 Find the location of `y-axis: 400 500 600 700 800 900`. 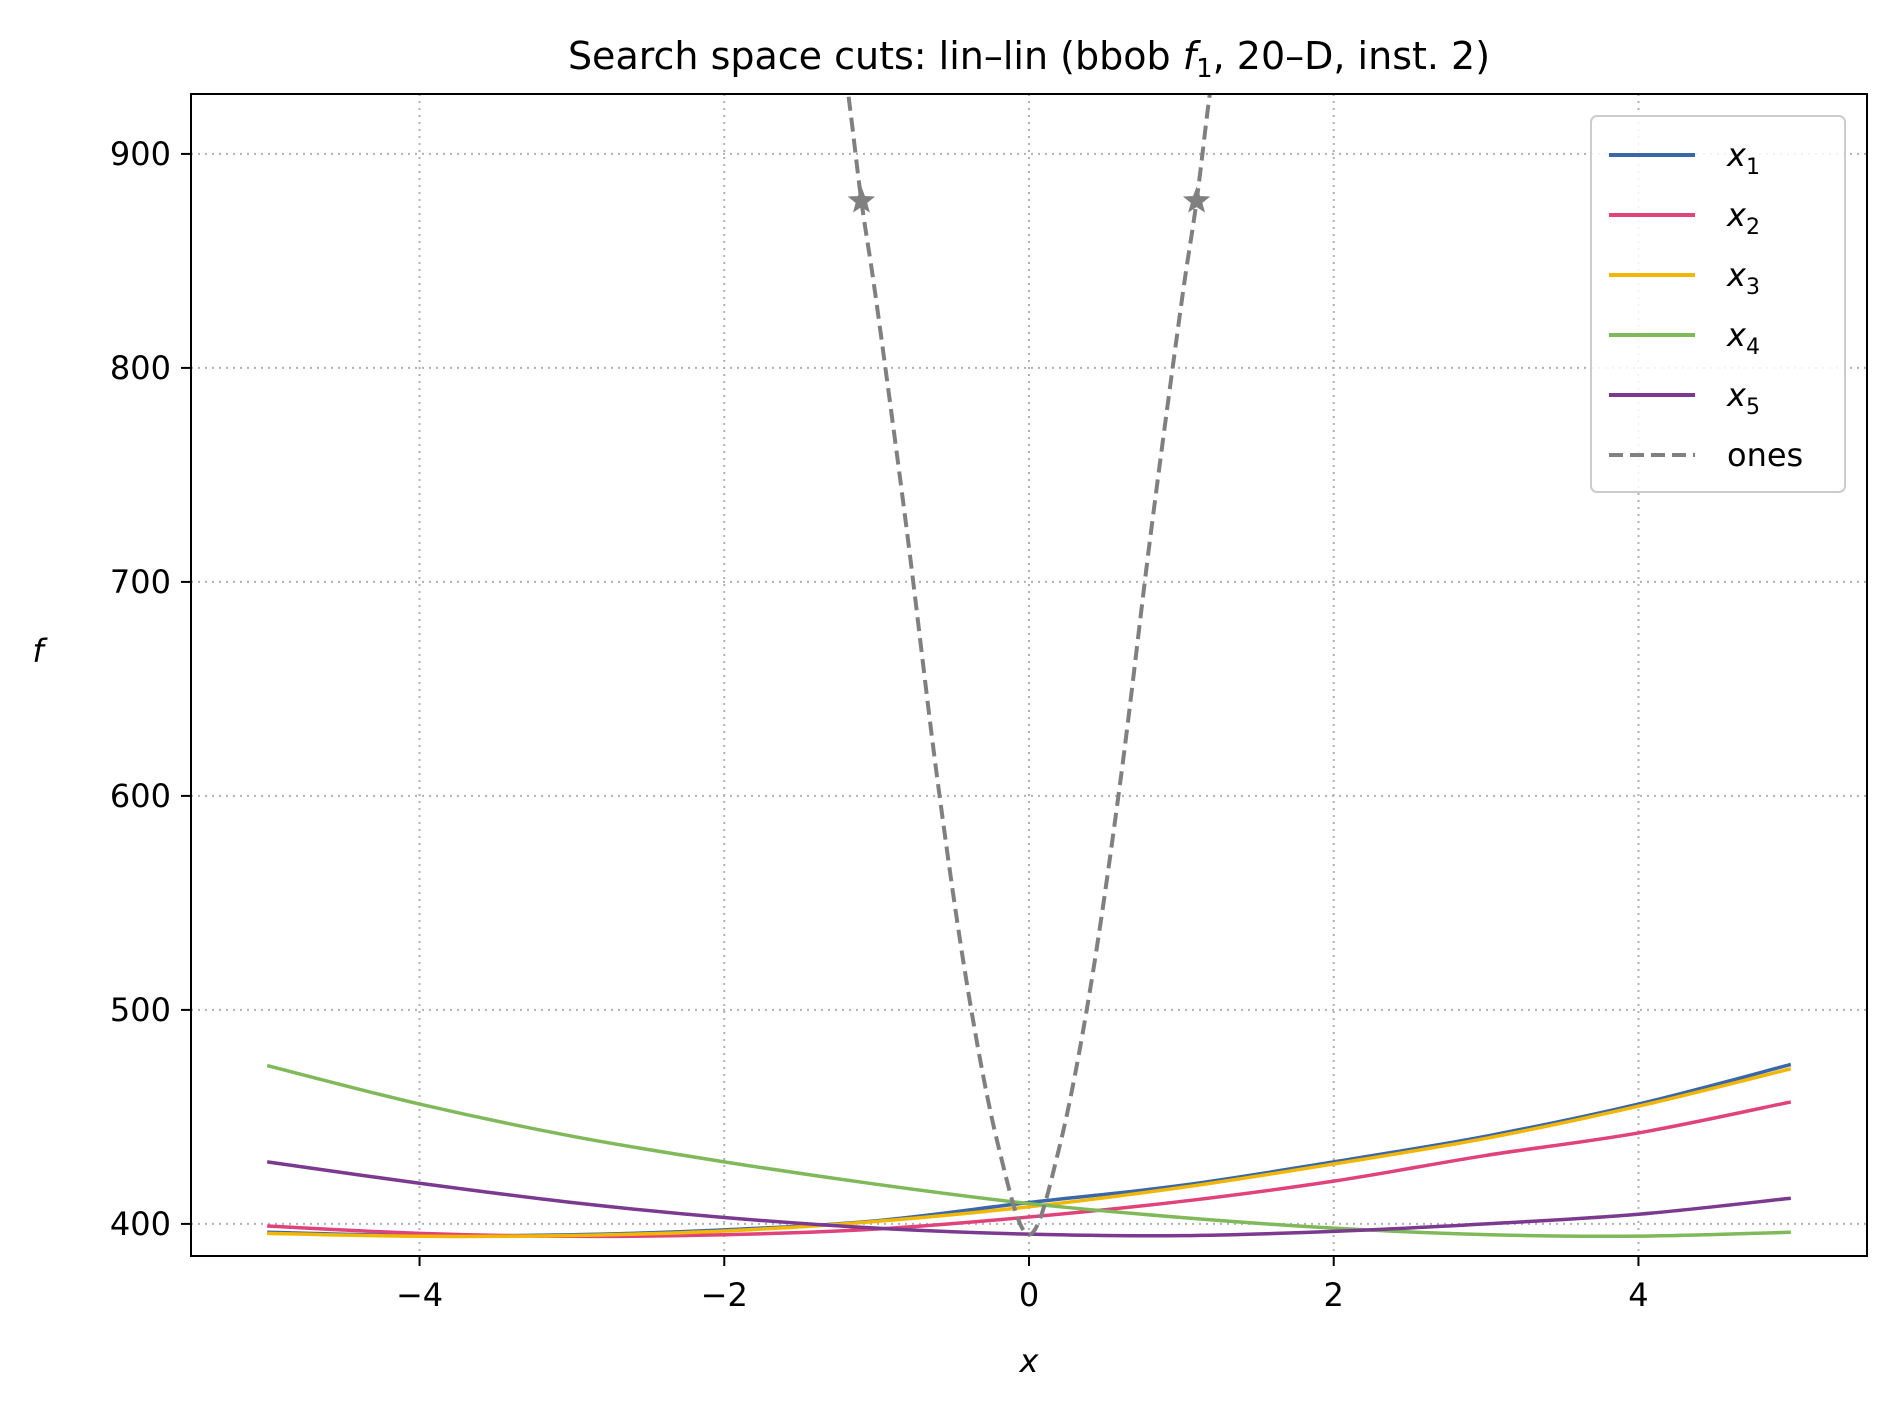

y-axis: 400 500 600 700 800 900 is located at coordinates (150, 689).